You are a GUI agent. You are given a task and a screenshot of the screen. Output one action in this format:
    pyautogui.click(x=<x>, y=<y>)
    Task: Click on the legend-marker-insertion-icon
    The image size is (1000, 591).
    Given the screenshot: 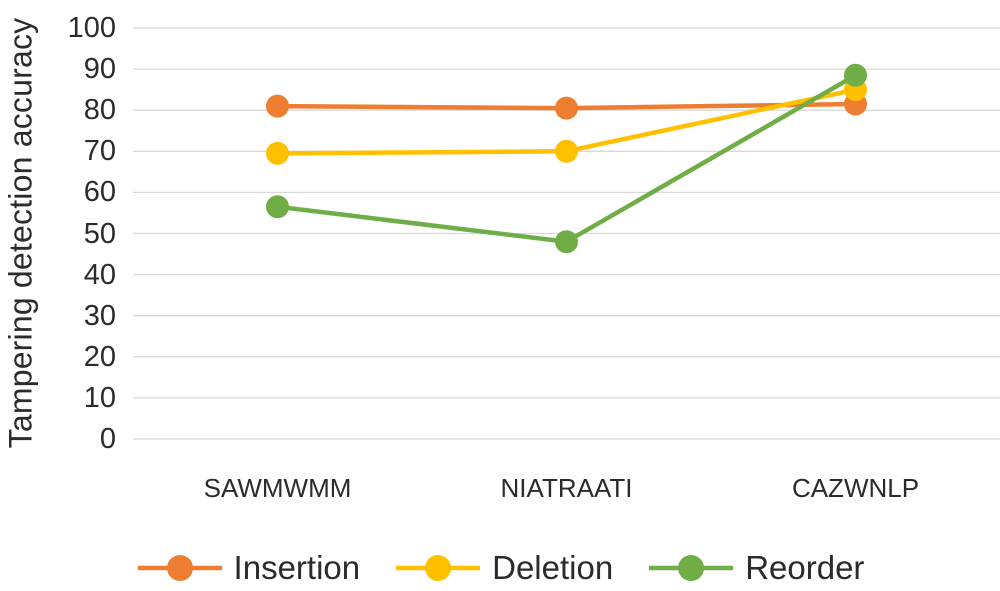 What is the action you would take?
    pyautogui.click(x=179, y=568)
    